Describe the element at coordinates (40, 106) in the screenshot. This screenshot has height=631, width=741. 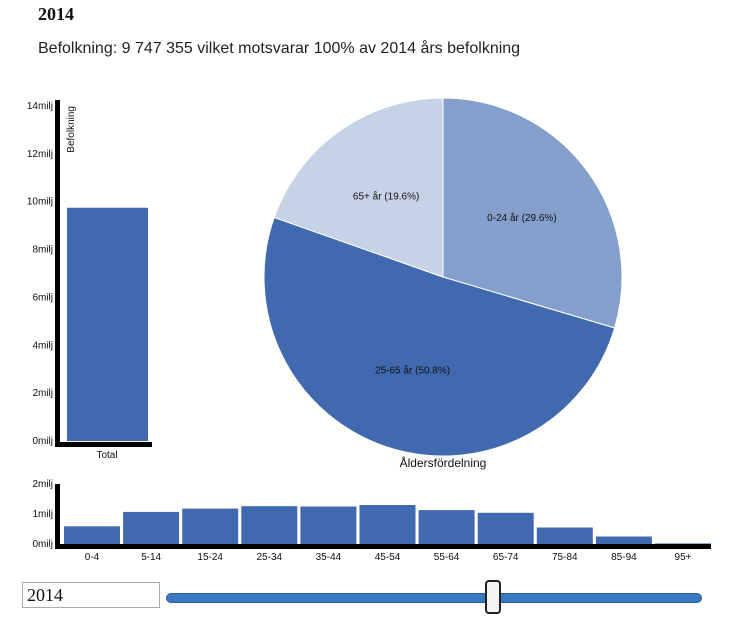
I see `y-tick-label: 14milj` at that location.